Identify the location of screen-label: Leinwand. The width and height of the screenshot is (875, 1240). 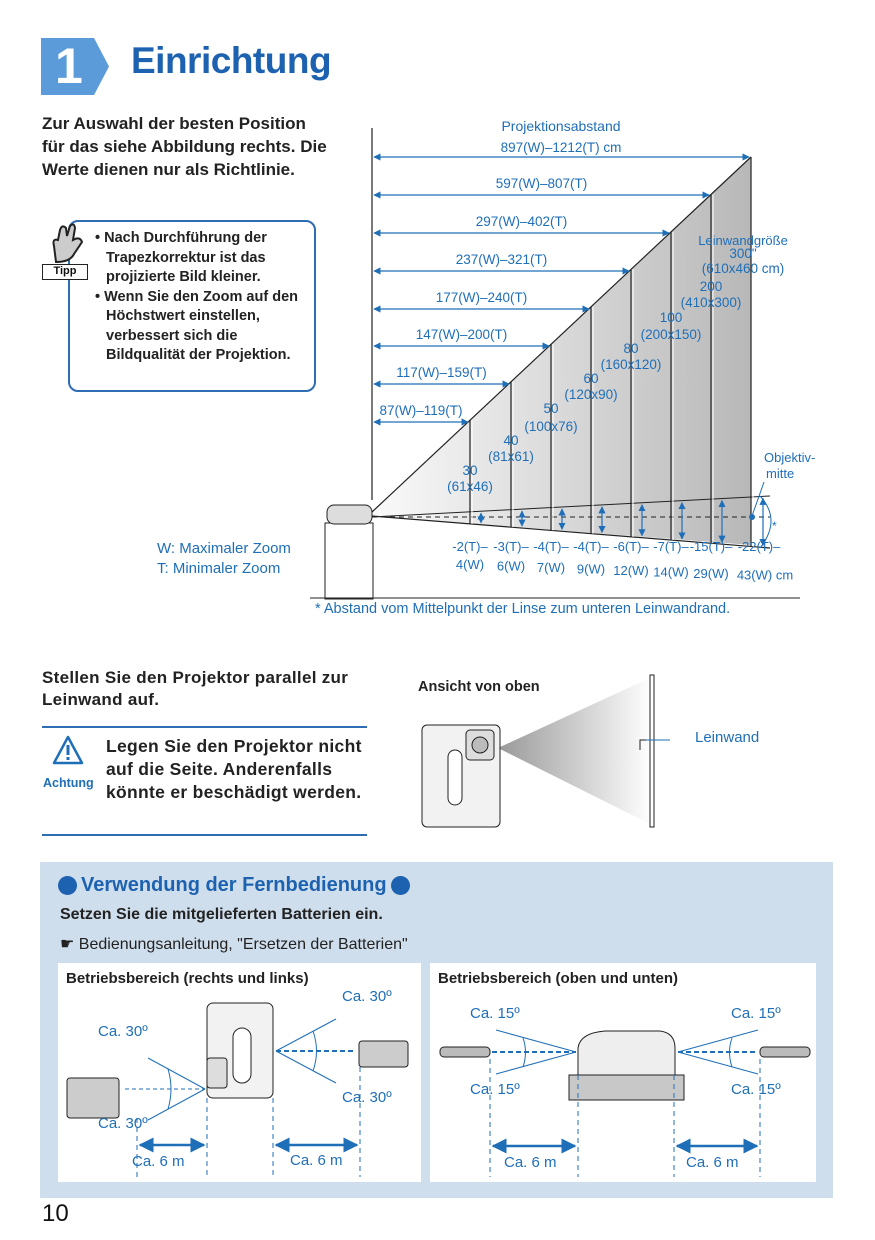
(727, 737).